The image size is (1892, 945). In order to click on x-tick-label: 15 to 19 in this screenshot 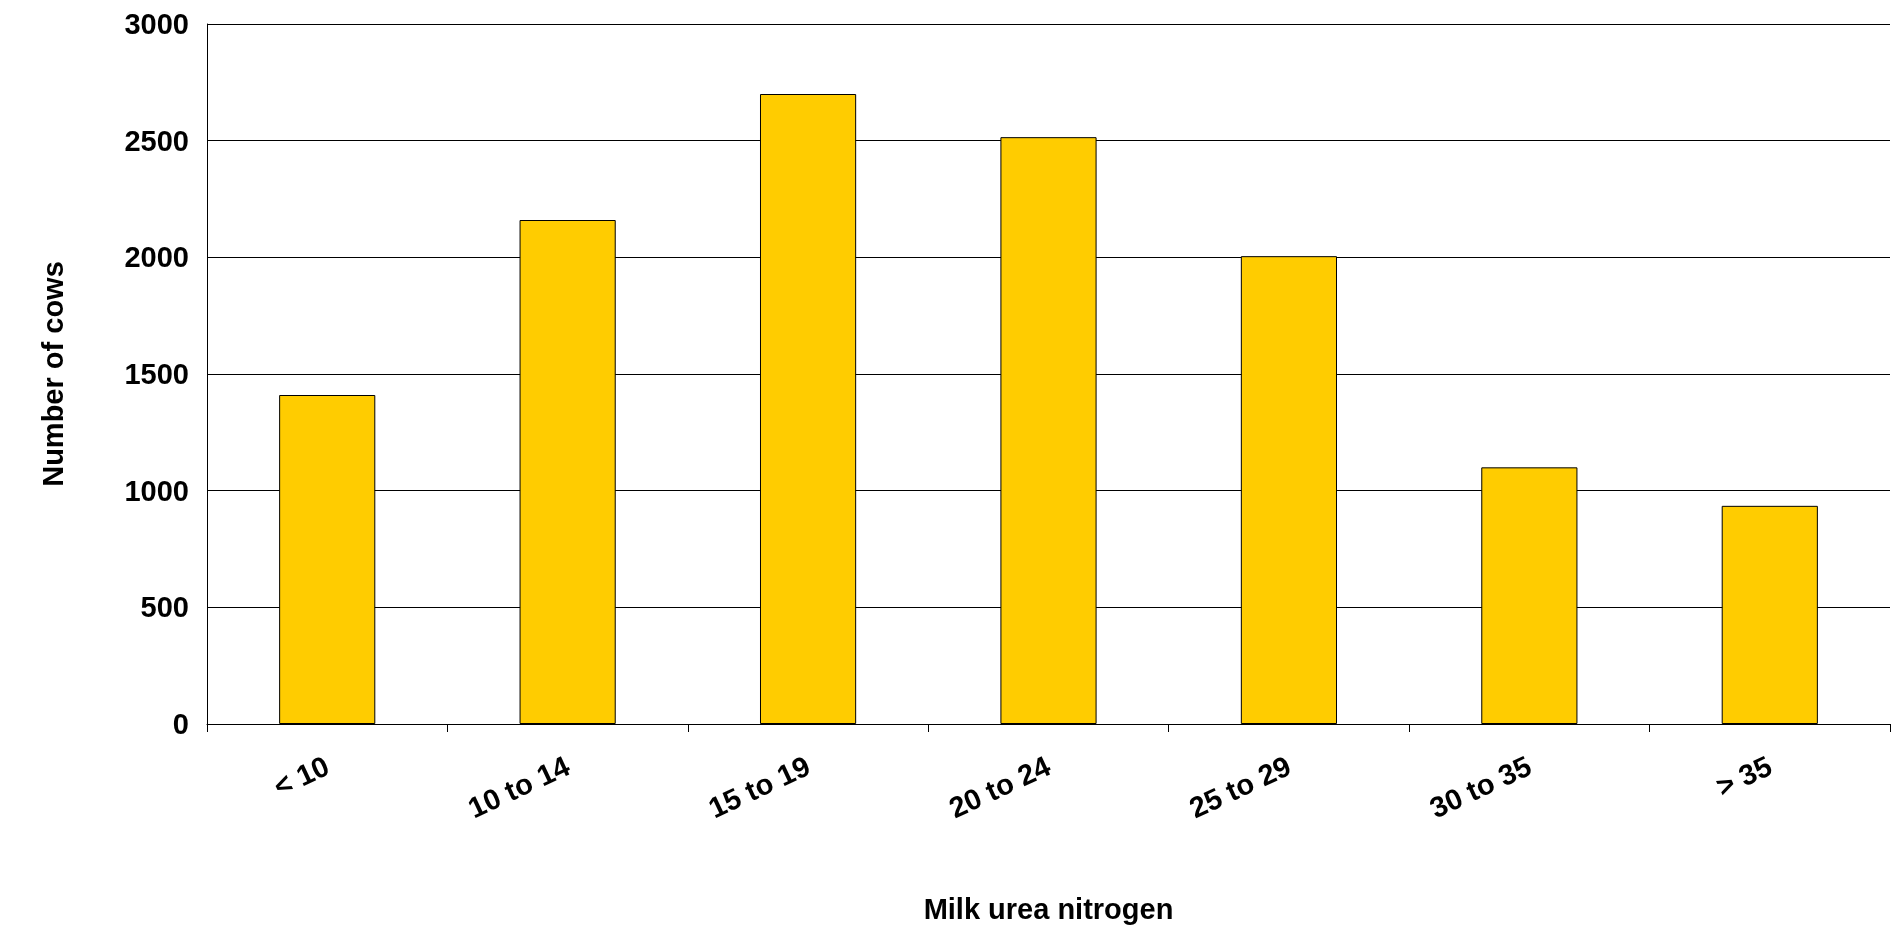, I will do `click(759, 787)`.